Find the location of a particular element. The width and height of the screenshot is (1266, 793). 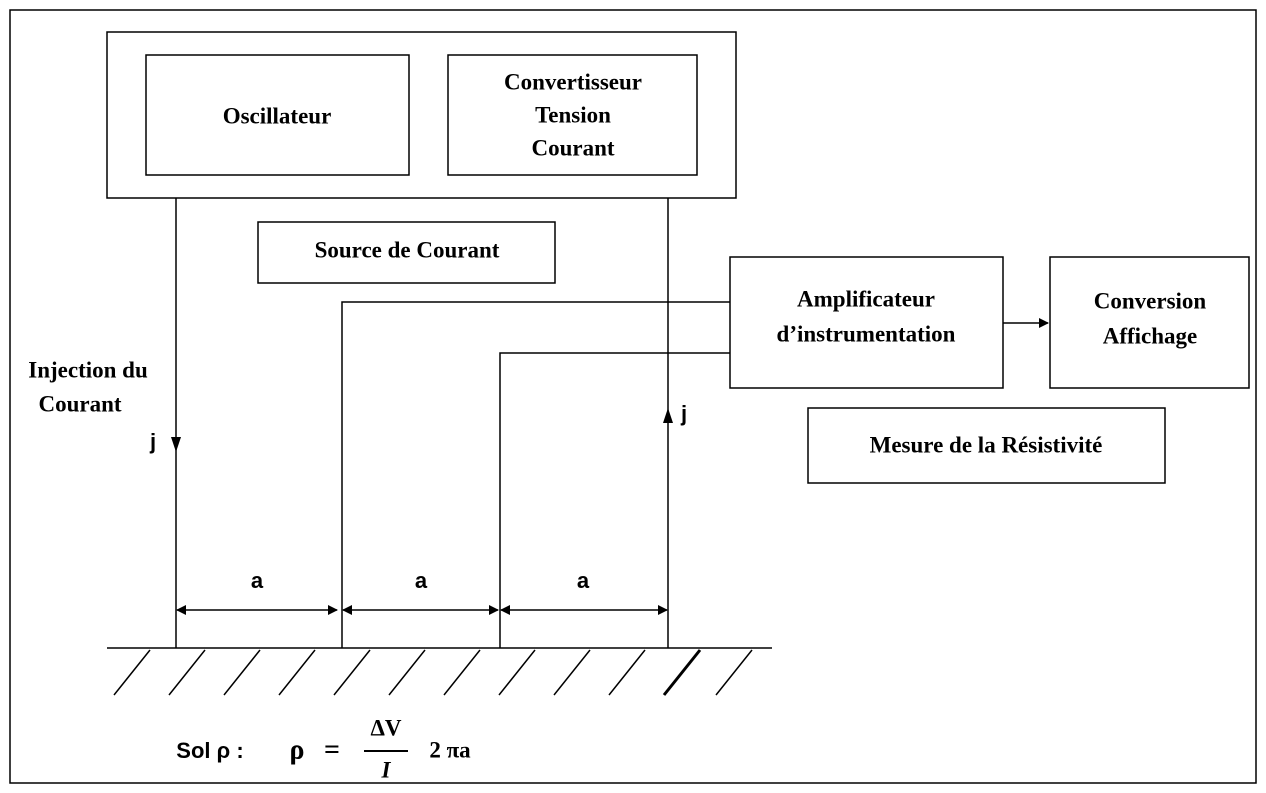

injection-label: Courant is located at coordinates (79, 403).